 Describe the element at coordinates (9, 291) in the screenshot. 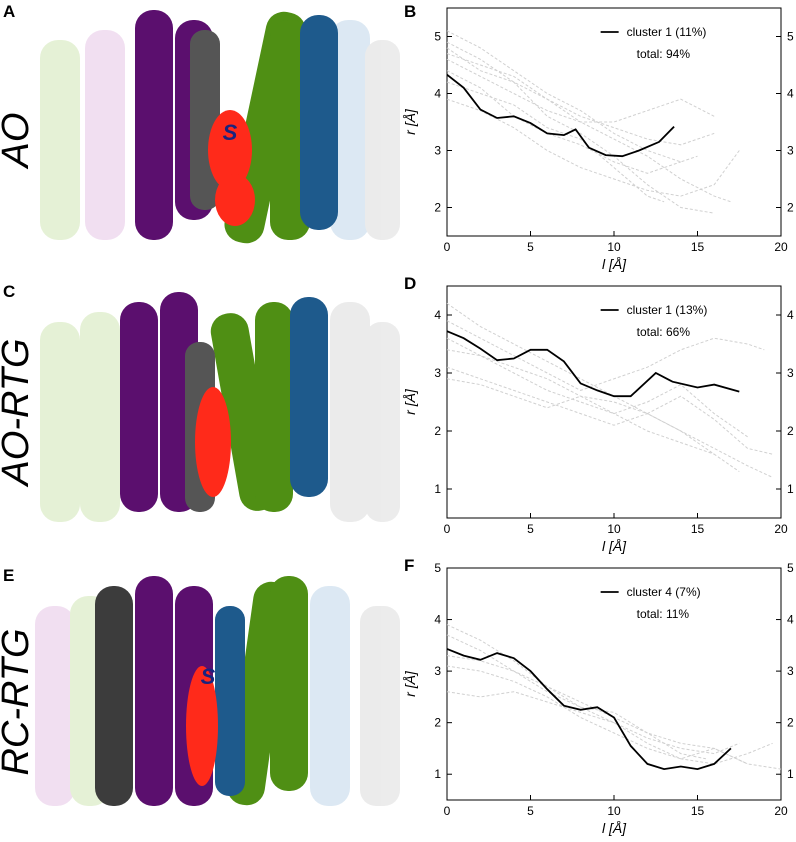

I see `panel-letter-c: C` at that location.